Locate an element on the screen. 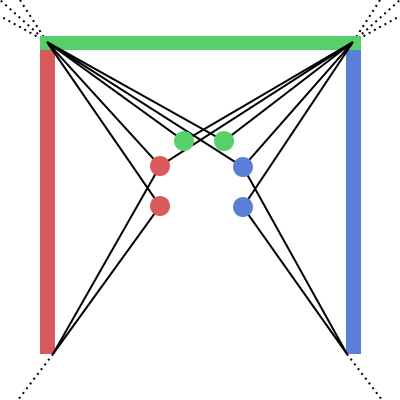  right-bar is located at coordinates (353, 195).